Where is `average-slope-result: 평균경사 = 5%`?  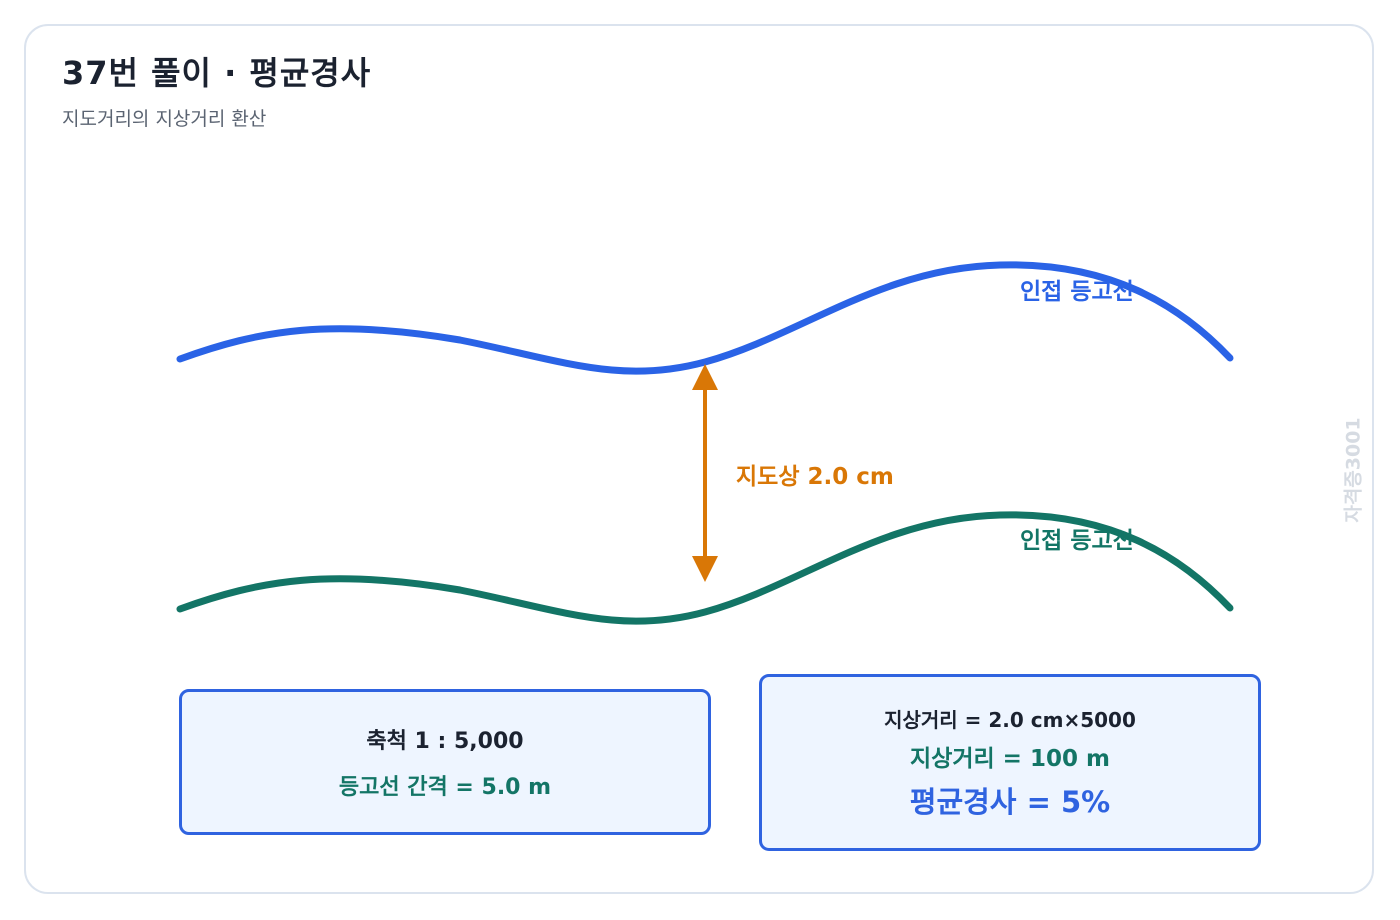
average-slope-result: 평균경사 = 5% is located at coordinates (1010, 802).